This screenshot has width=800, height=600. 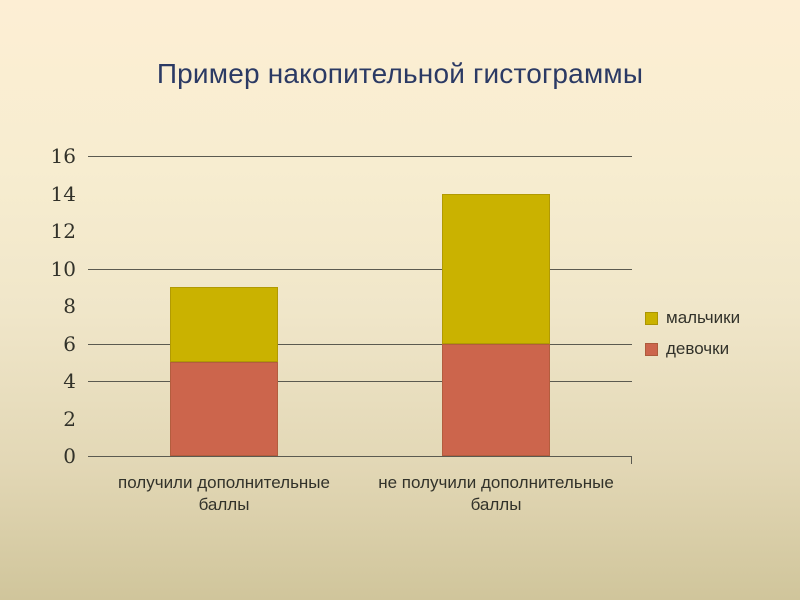 What do you see at coordinates (69, 381) in the screenshot?
I see `y-tick-label-4: 4` at bounding box center [69, 381].